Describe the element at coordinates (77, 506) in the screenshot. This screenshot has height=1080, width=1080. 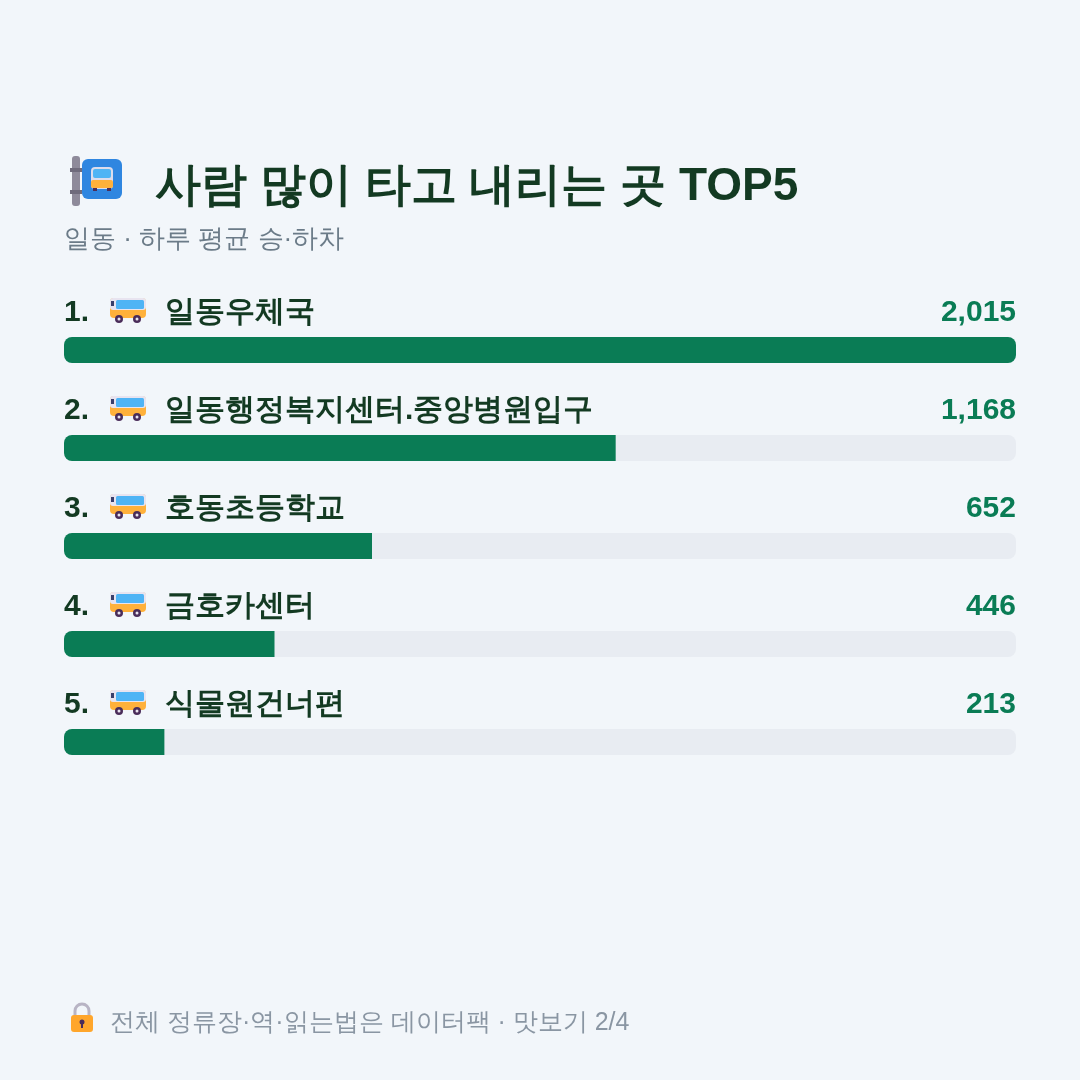
I see `category-rank: 3.` at that location.